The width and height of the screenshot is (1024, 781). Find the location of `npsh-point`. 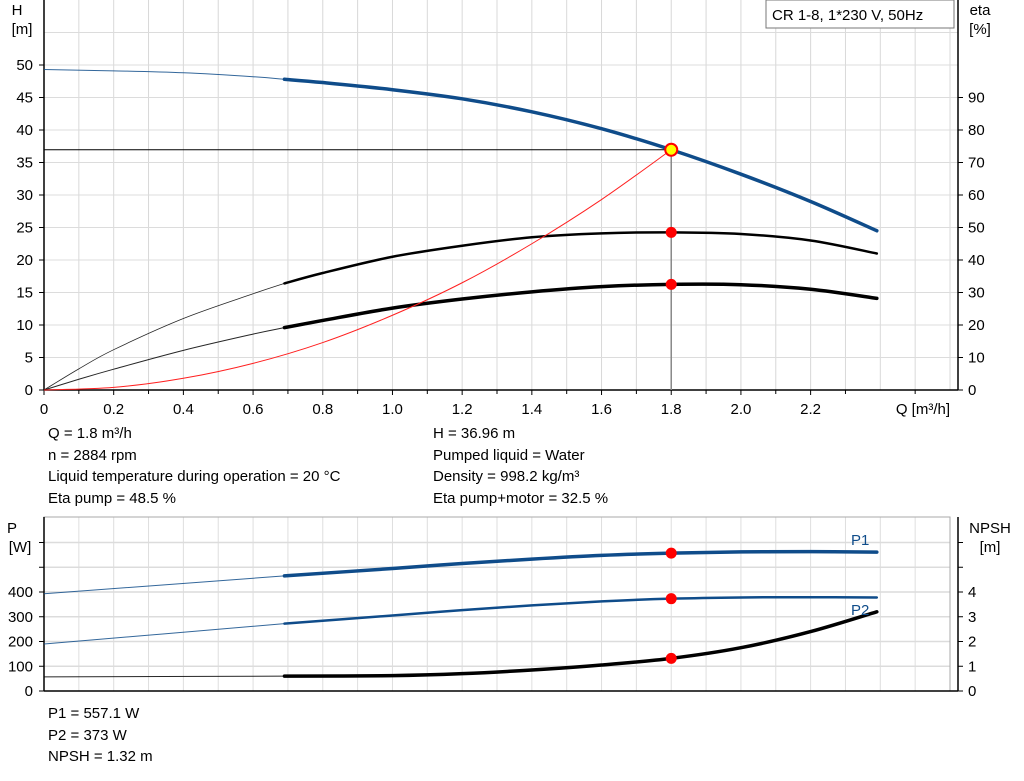

npsh-point is located at coordinates (671, 658).